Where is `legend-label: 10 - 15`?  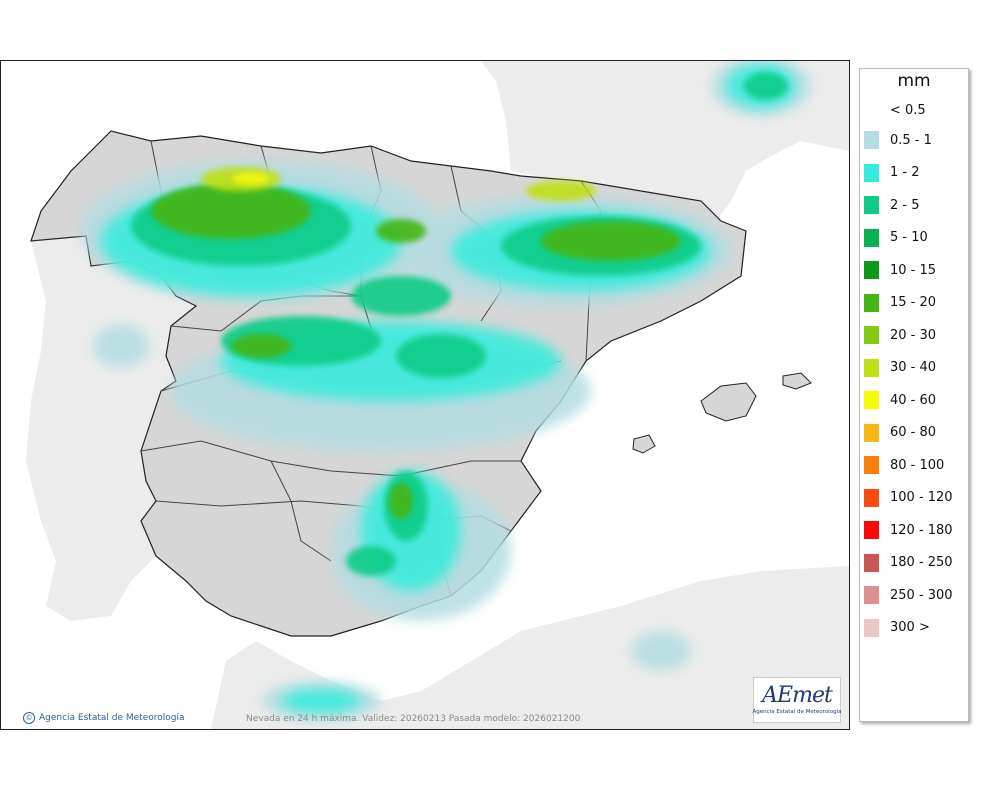 legend-label: 10 - 15 is located at coordinates (913, 270).